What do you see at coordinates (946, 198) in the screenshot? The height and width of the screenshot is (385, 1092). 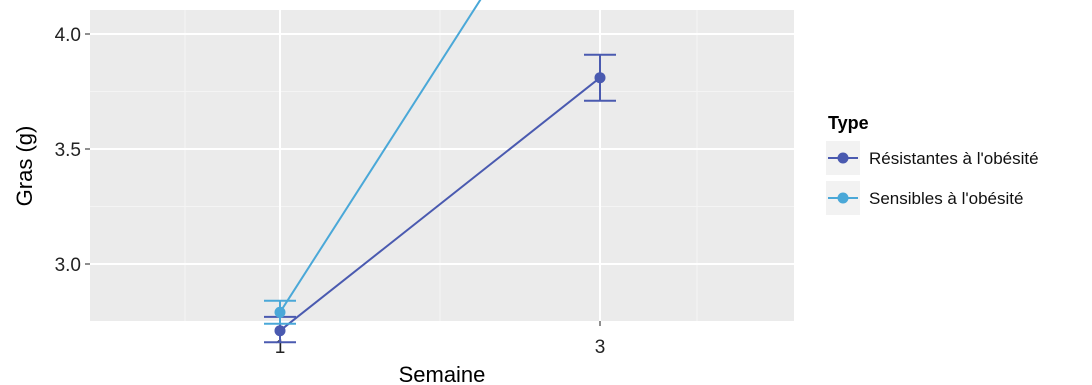 I see `legend-label: Sensibles à l'obésité` at bounding box center [946, 198].